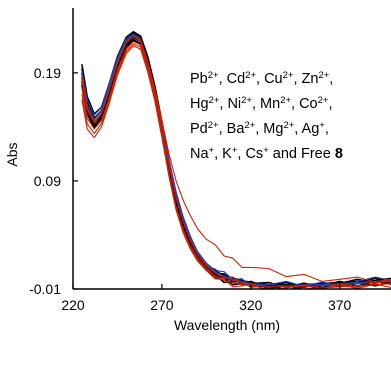 This screenshot has height=365, width=391. What do you see at coordinates (261, 103) in the screenshot?
I see `annotation-line-2: Hg2+, Ni2+, Mn2+, Co2+,` at bounding box center [261, 103].